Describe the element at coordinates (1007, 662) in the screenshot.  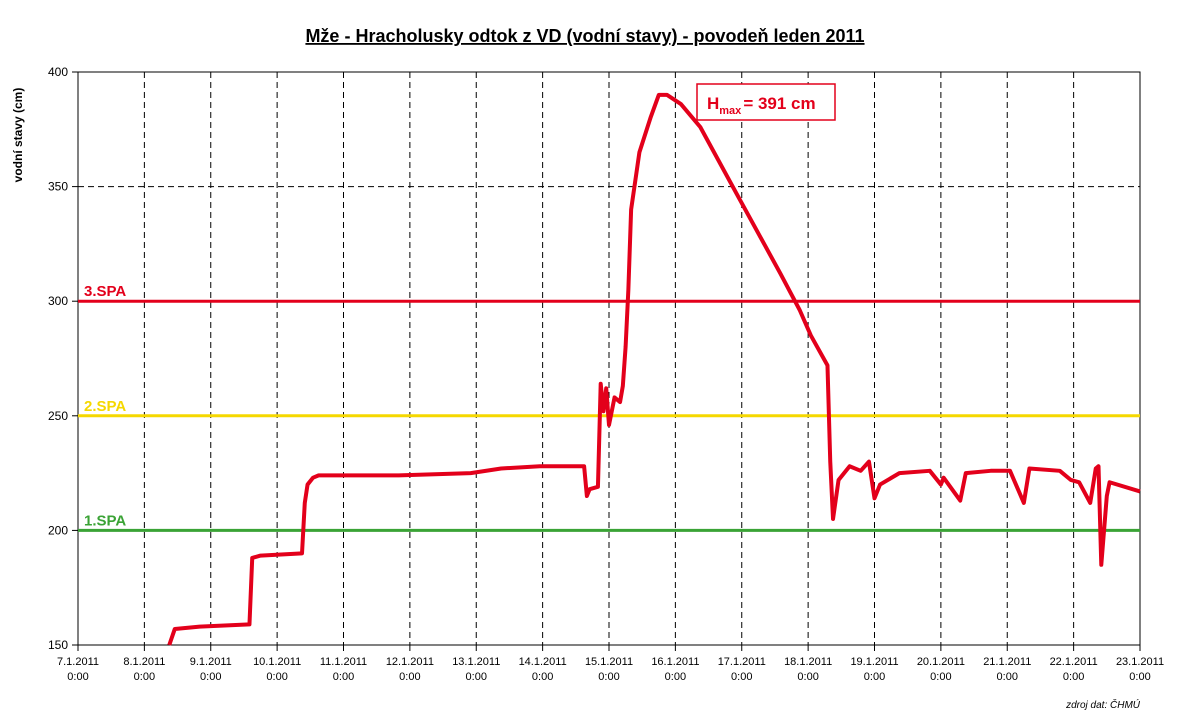
I see `x-tick-label: 21.1.2011` at that location.